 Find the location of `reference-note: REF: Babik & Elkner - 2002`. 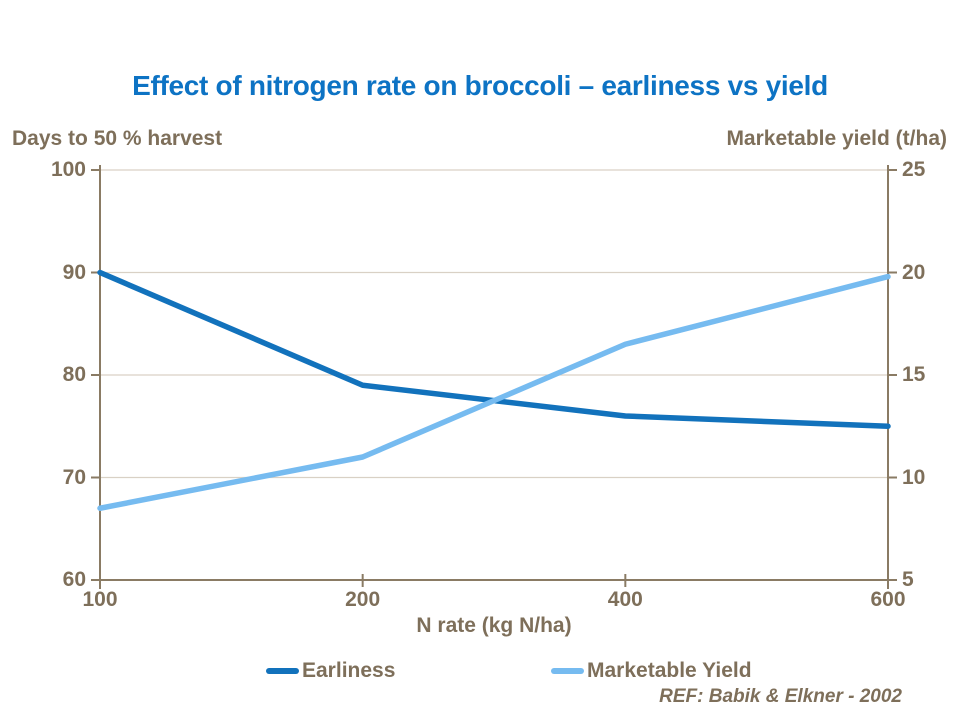

reference-note: REF: Babik & Elkner - 2002 is located at coordinates (780, 696).